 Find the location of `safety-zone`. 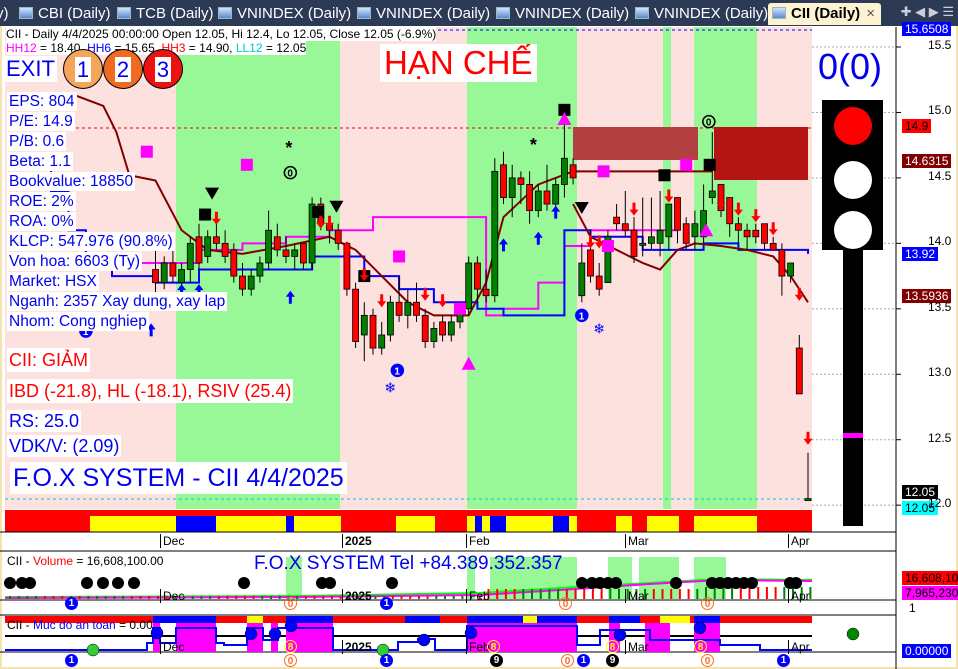

safety-zone is located at coordinates (522, 637).